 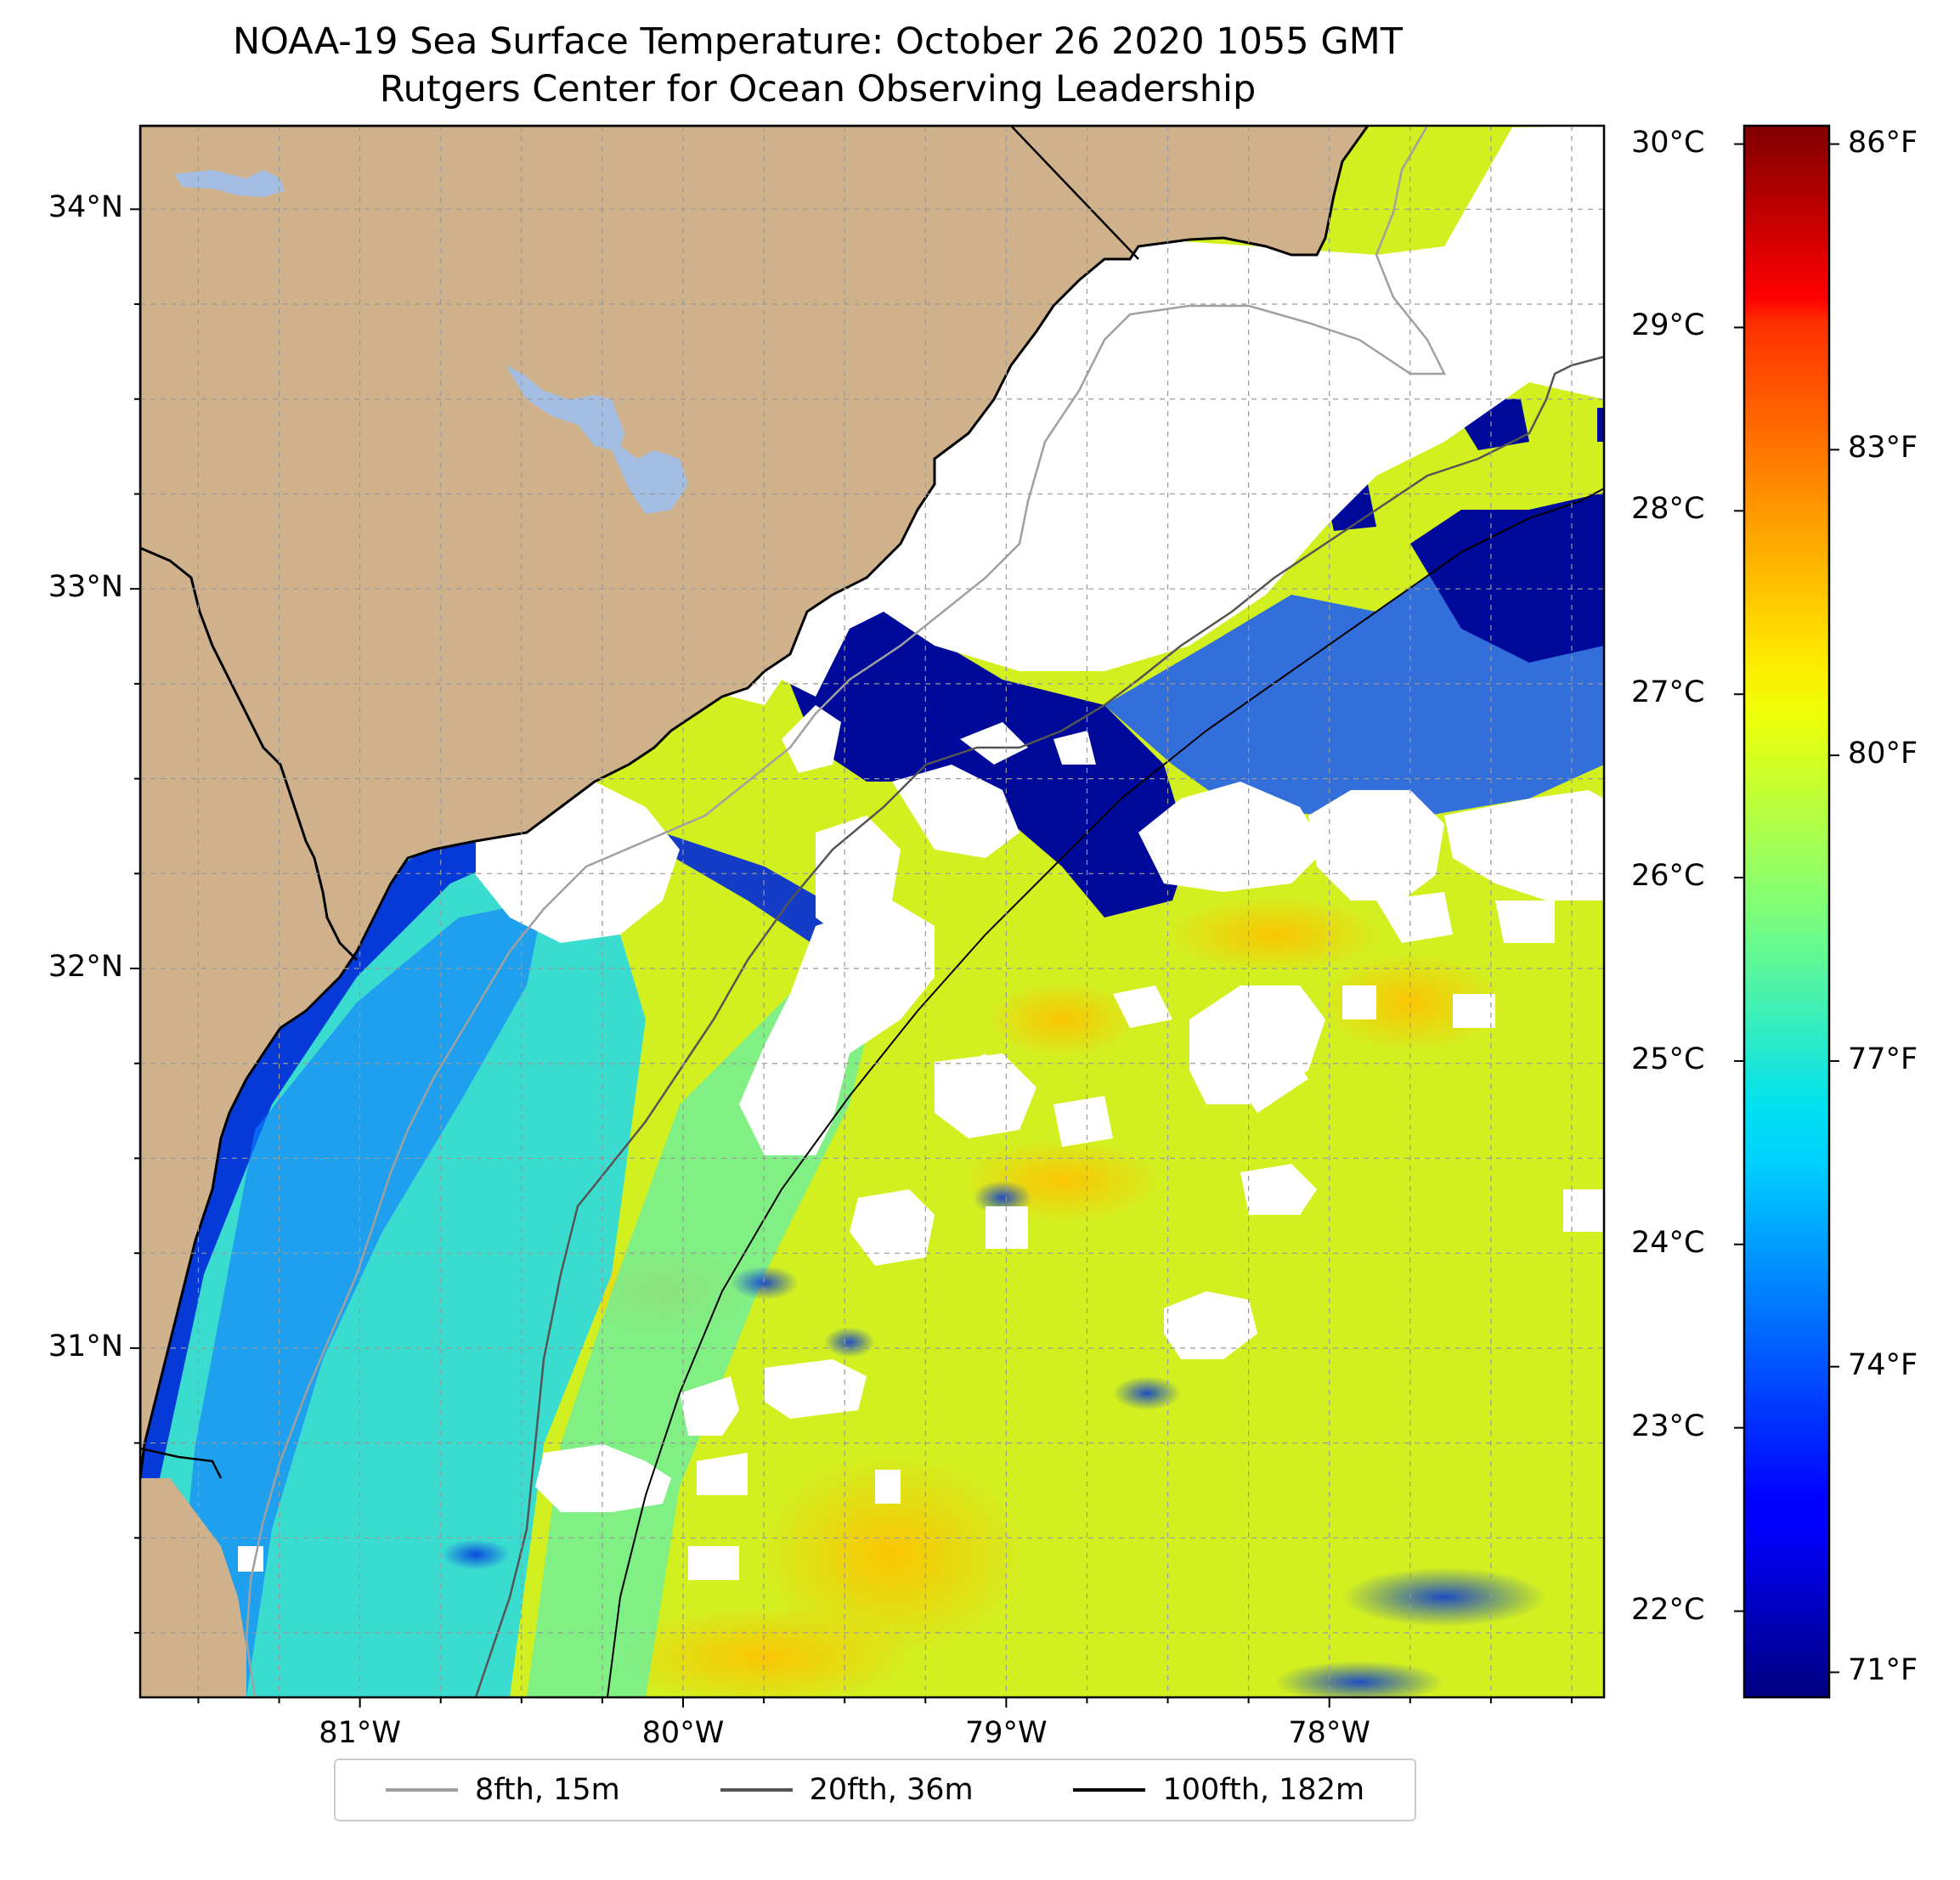 What do you see at coordinates (1264, 1790) in the screenshot?
I see `legend-label: 100fth, 182m` at bounding box center [1264, 1790].